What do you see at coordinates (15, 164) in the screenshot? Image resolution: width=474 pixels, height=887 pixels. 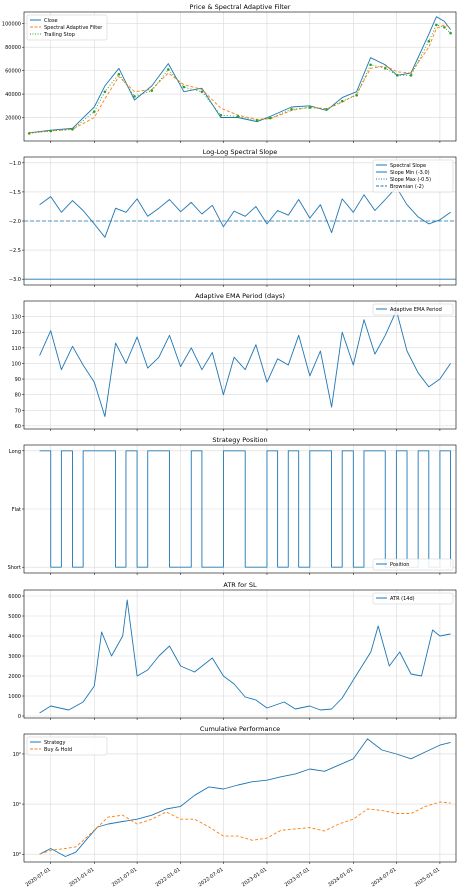 I see `y-tick-label: −1.0` at bounding box center [15, 164].